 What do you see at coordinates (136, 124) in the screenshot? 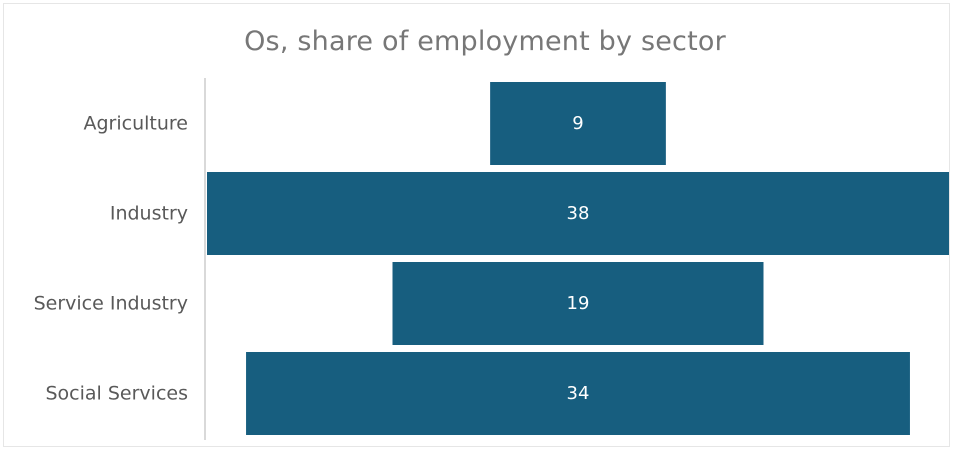
I see `category-label-agriculture: Agriculture` at bounding box center [136, 124].